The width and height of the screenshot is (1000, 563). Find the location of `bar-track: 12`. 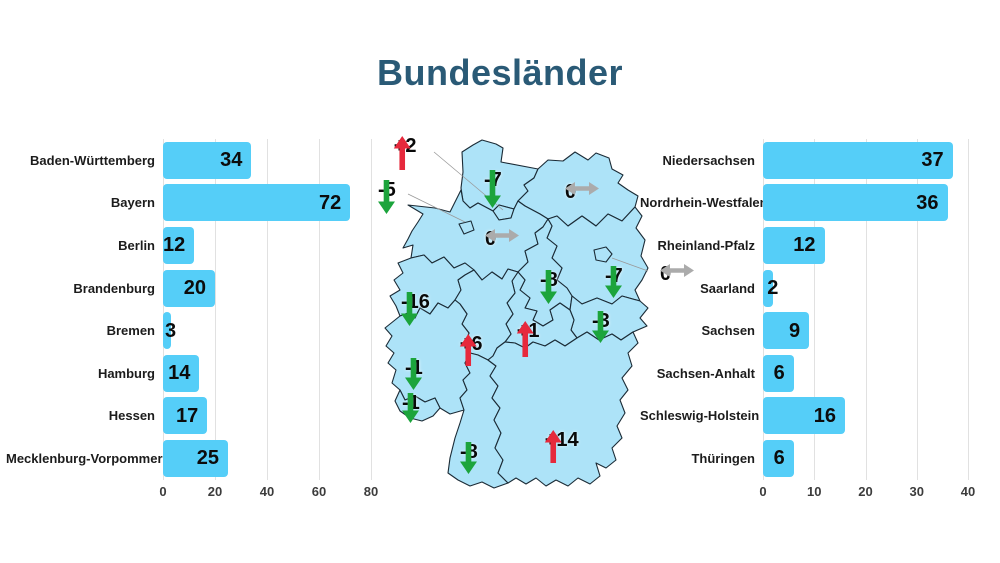

bar-track: 12 is located at coordinates (869, 245).